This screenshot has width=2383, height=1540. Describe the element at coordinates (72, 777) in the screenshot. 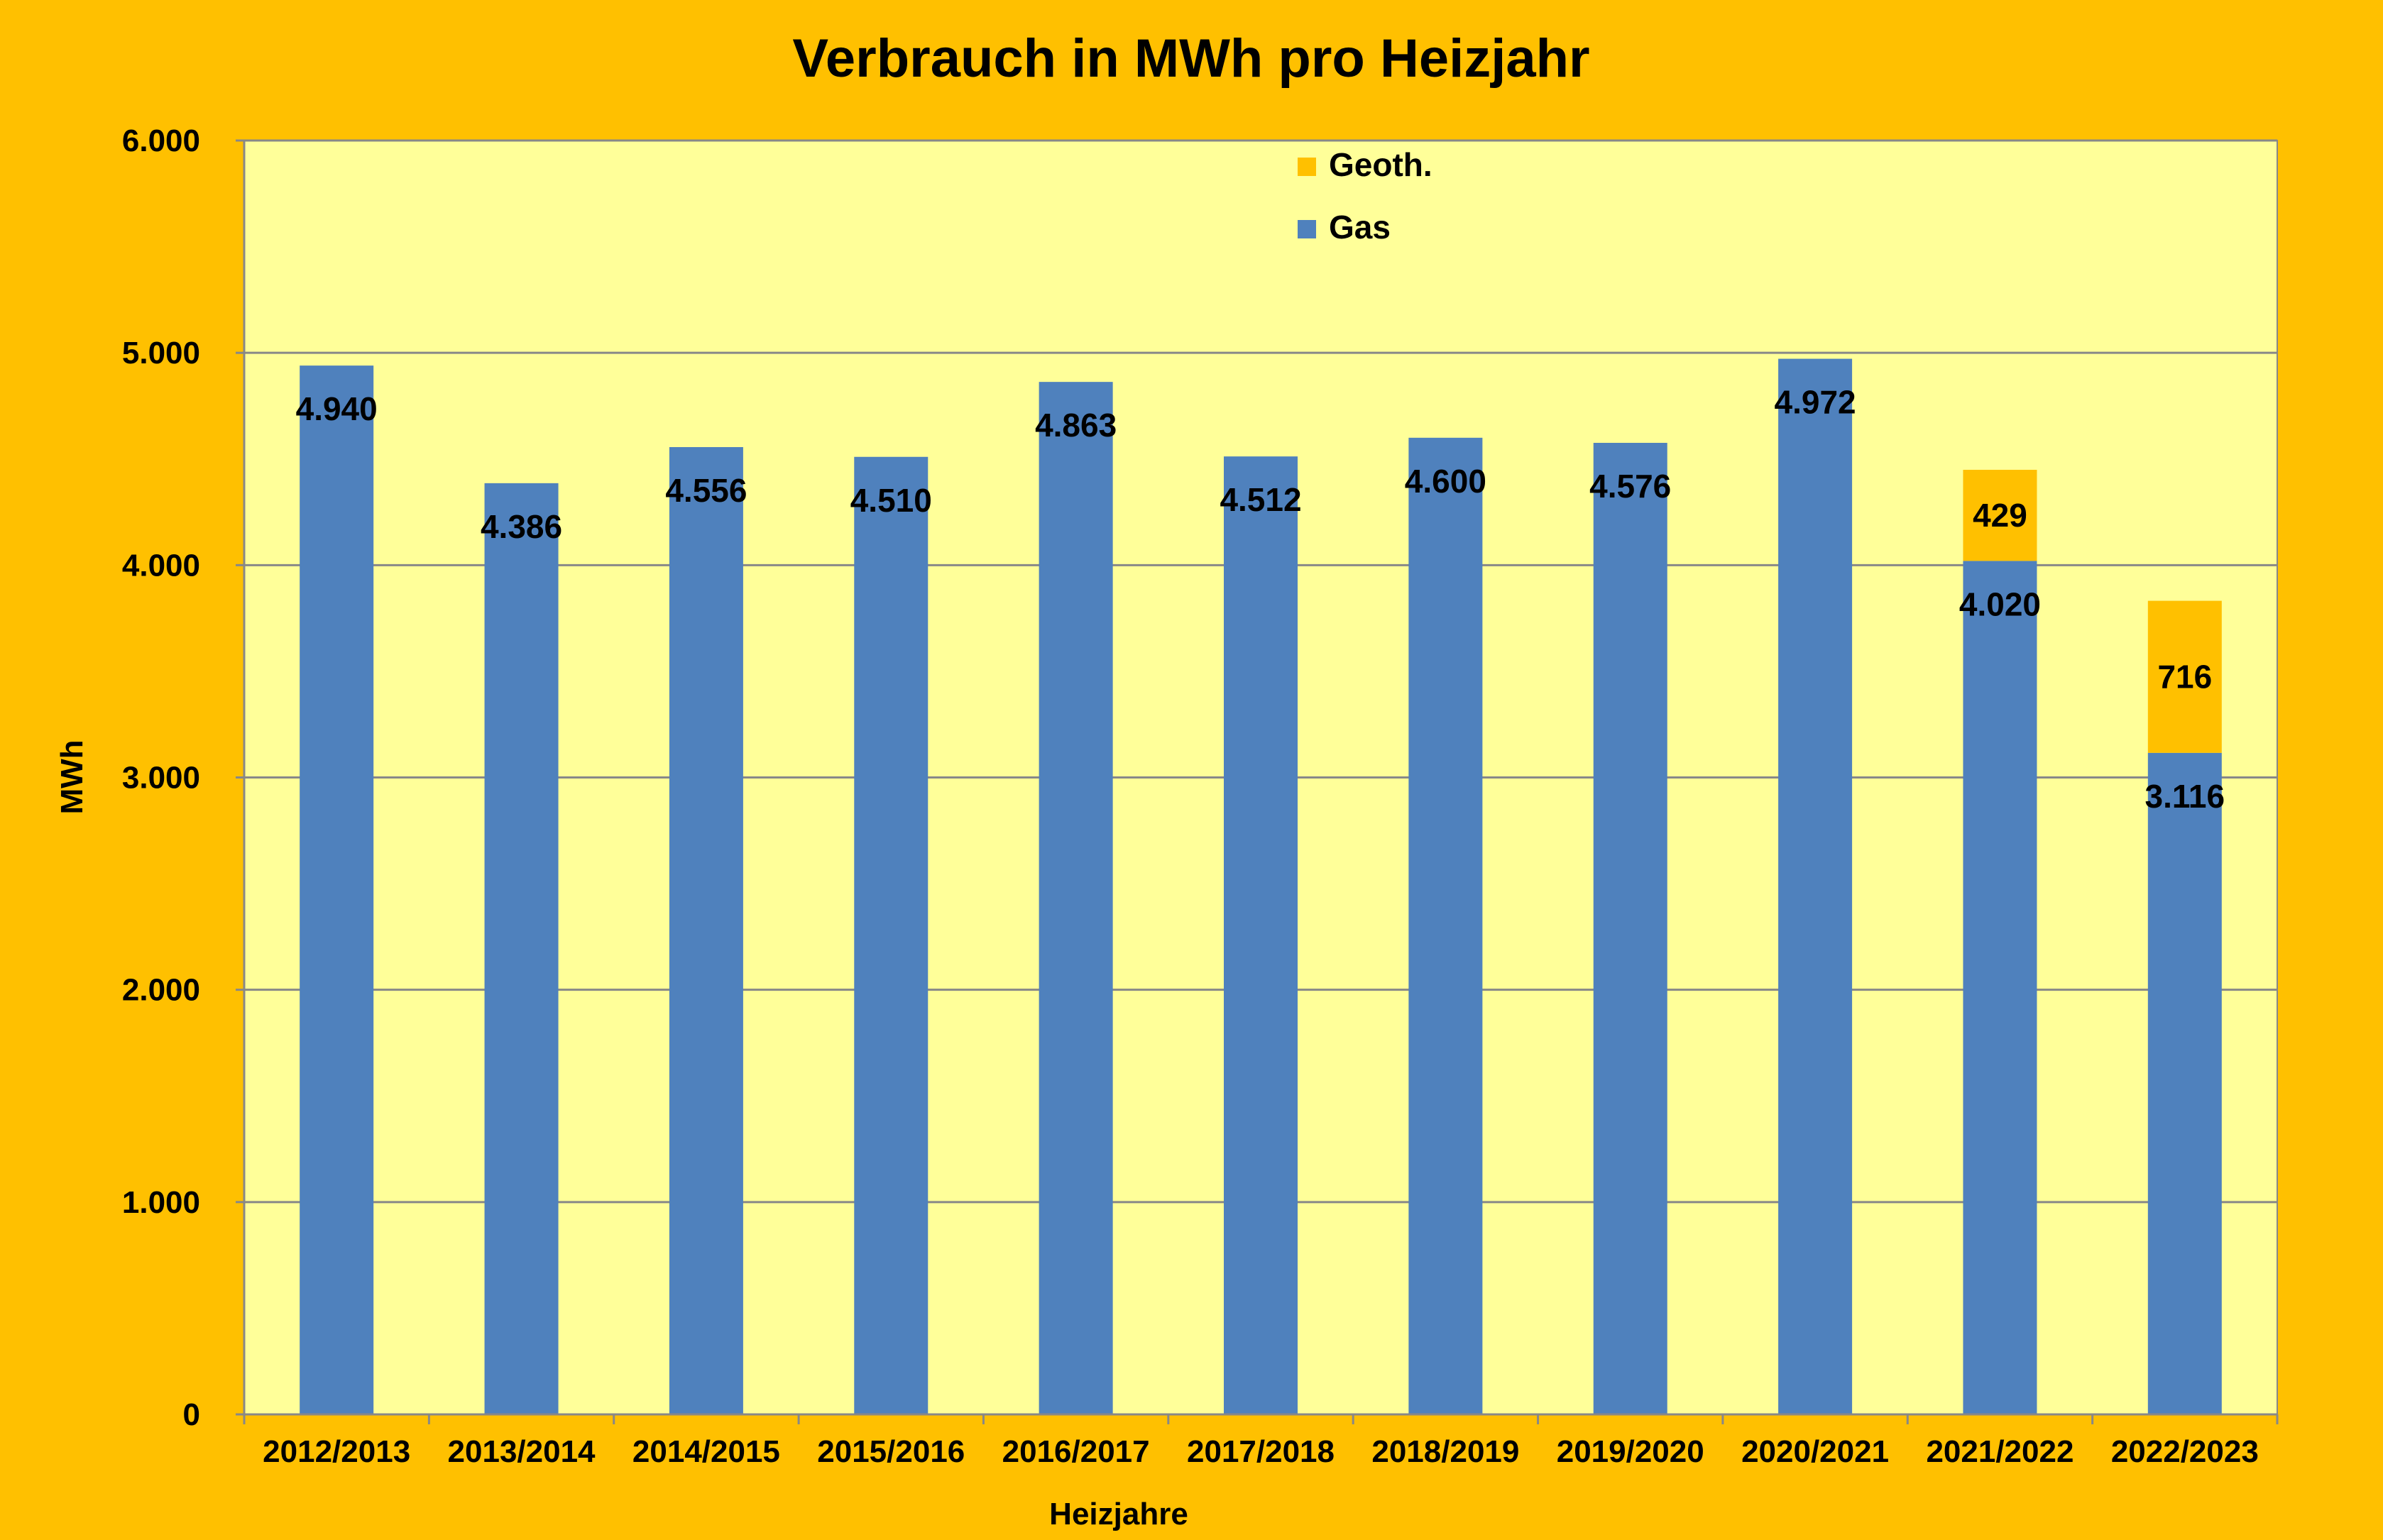

I see `y-axis-label: MWh` at that location.